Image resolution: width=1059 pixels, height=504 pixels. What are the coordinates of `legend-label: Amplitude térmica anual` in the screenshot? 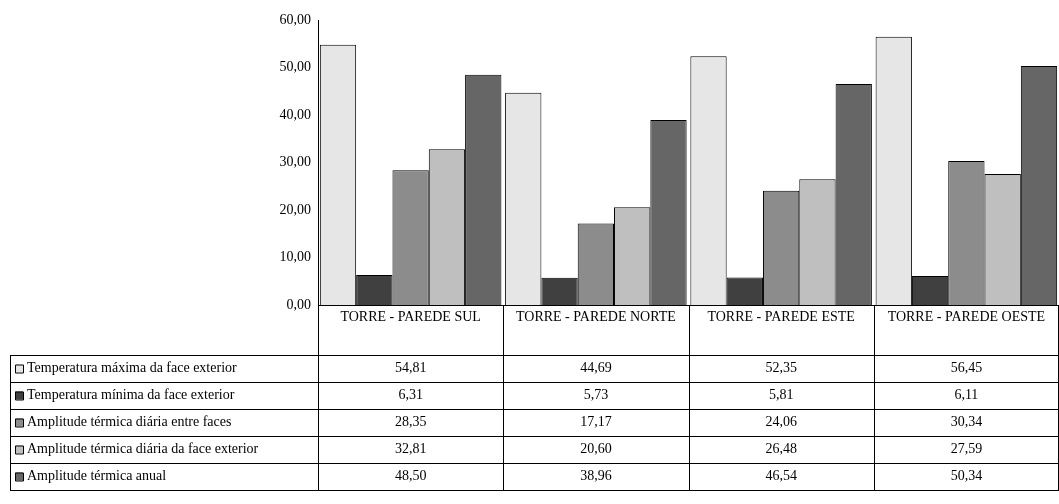 It's located at (97, 476).